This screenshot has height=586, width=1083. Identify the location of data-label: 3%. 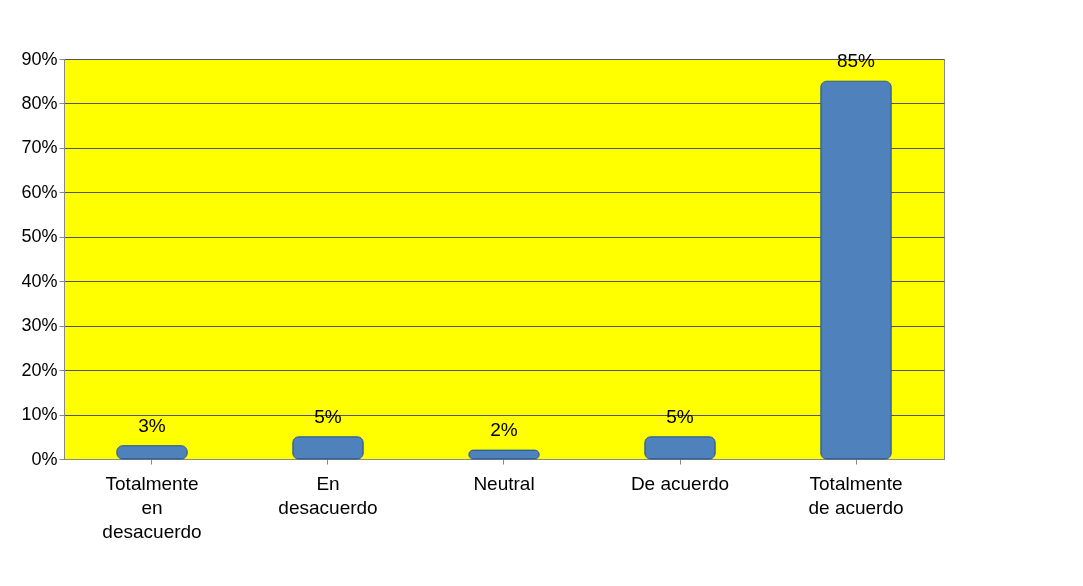
(152, 425).